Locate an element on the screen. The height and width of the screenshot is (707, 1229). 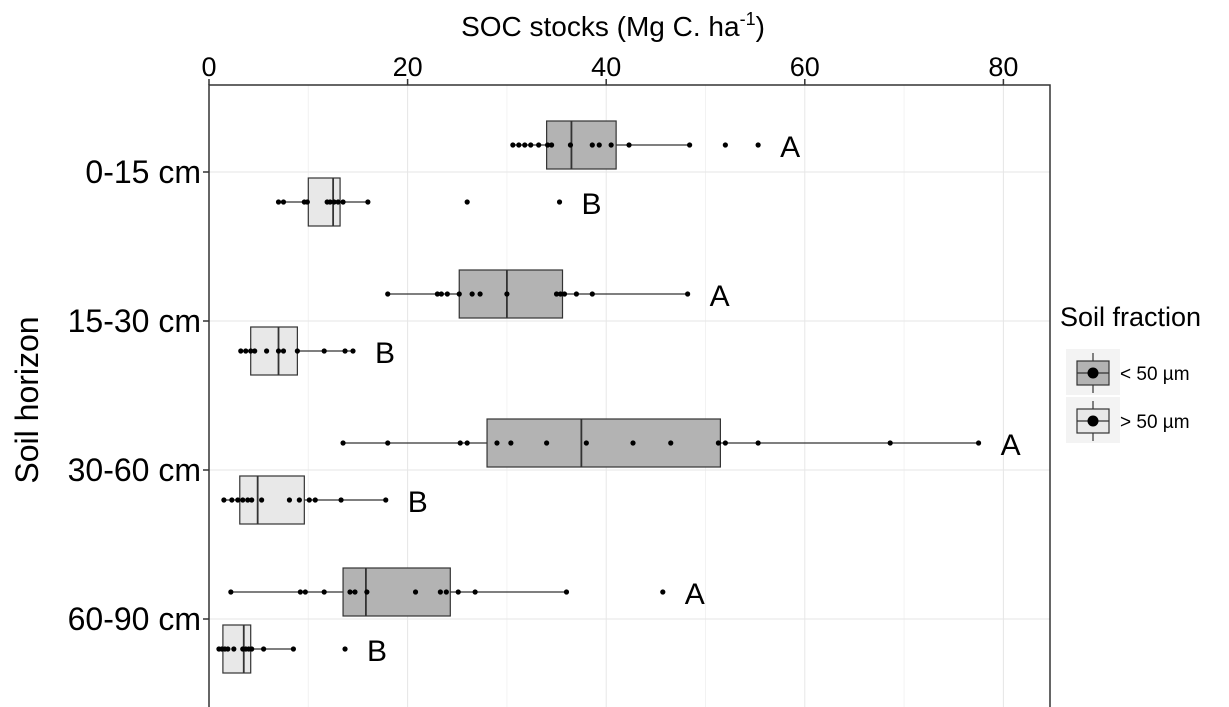
x-tick-label: 60 is located at coordinates (805, 67).